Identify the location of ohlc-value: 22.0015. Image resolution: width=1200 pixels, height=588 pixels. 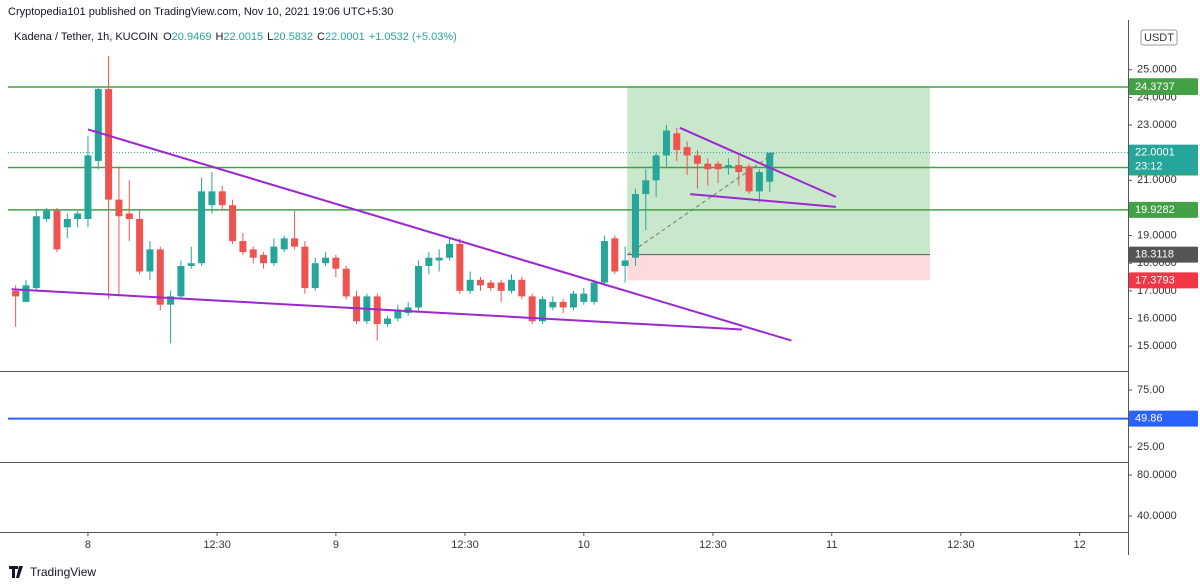
(243, 37).